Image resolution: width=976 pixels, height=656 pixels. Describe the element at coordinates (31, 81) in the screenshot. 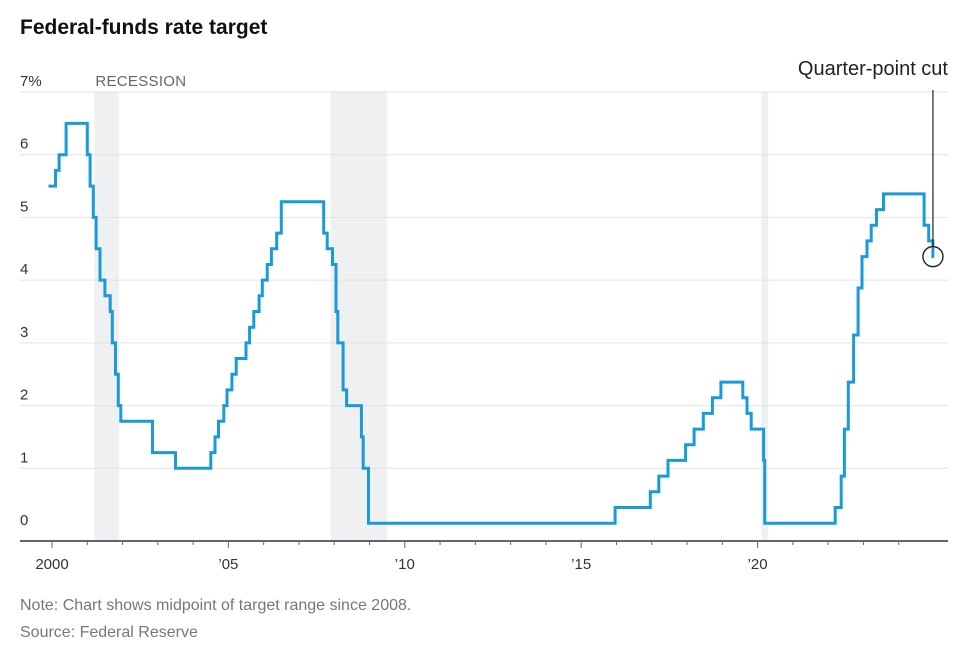

I see `y-tick-label: 7%` at that location.